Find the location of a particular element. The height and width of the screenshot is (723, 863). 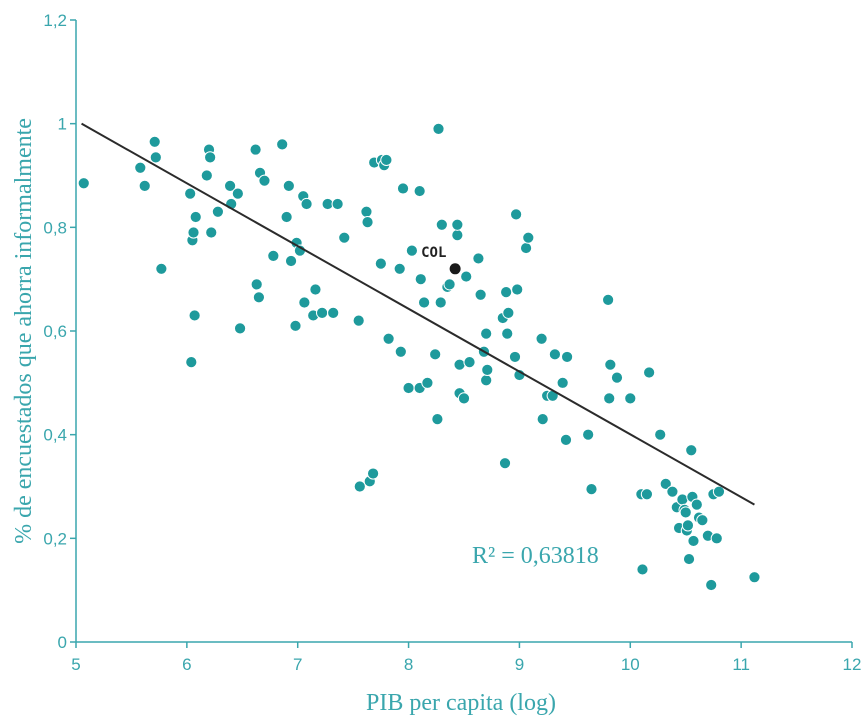

y-tick-label: 1 is located at coordinates (62, 124).